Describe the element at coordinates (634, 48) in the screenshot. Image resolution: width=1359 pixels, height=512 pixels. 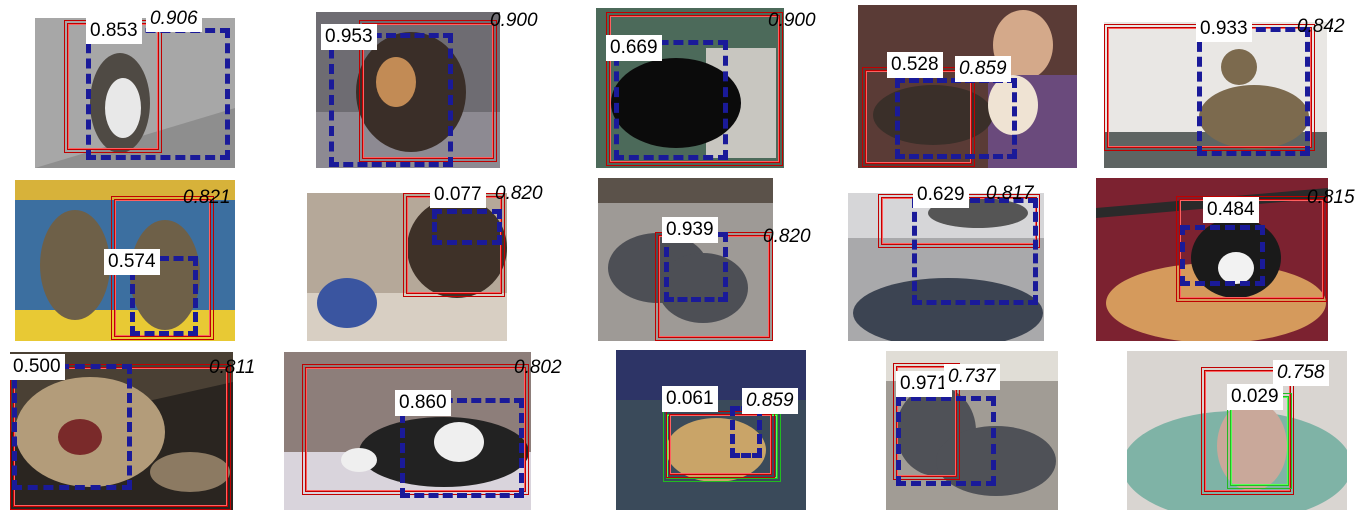
I see `confidence-score: 0.669` at that location.